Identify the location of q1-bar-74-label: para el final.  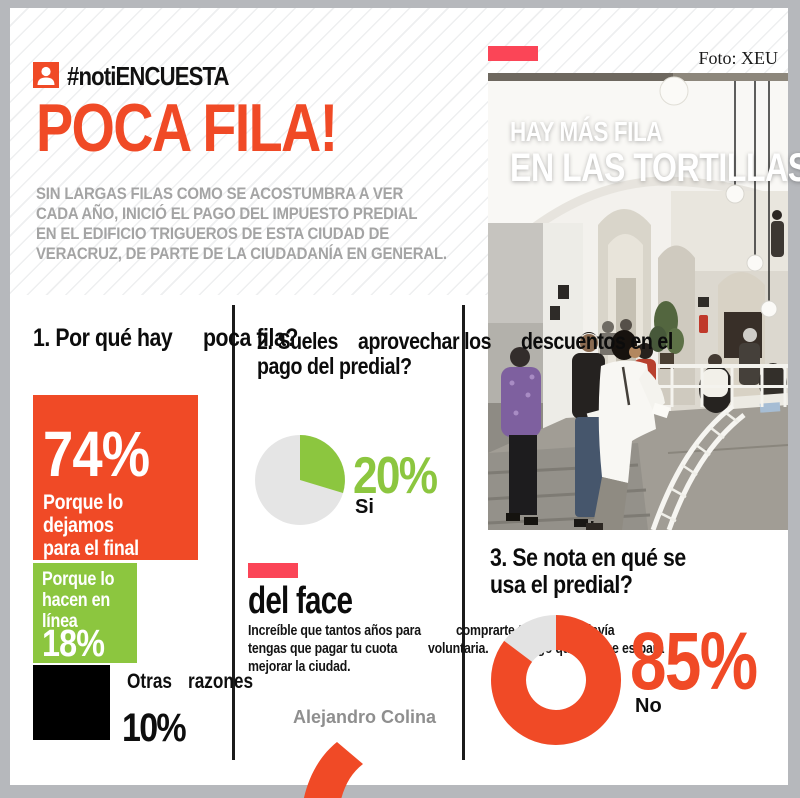
(91, 548).